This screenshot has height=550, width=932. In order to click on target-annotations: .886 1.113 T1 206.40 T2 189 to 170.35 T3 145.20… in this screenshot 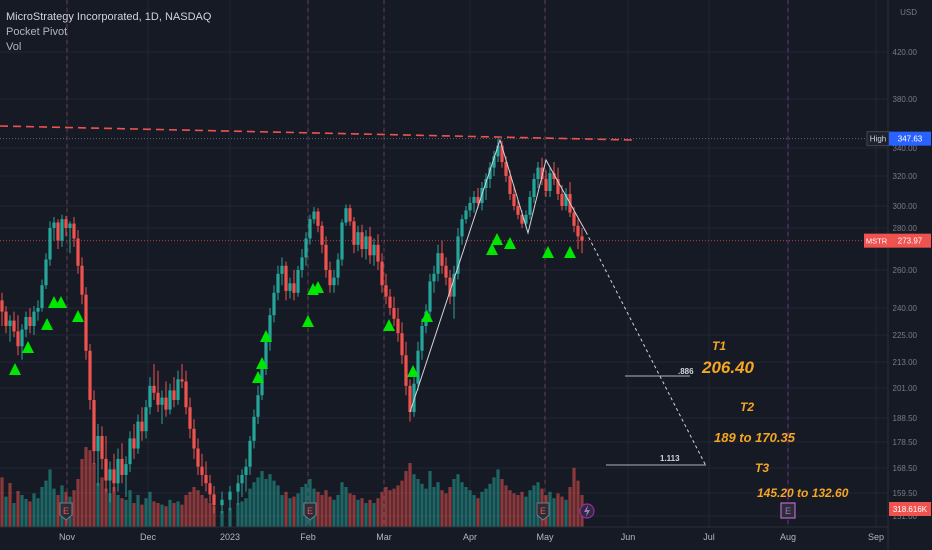, I will do `click(754, 419)`.